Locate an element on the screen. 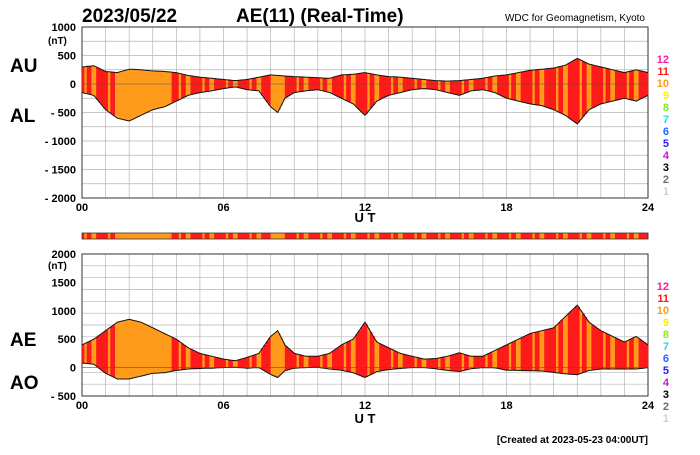 The height and width of the screenshot is (455, 700). scale-label-9: 9 is located at coordinates (666, 96).